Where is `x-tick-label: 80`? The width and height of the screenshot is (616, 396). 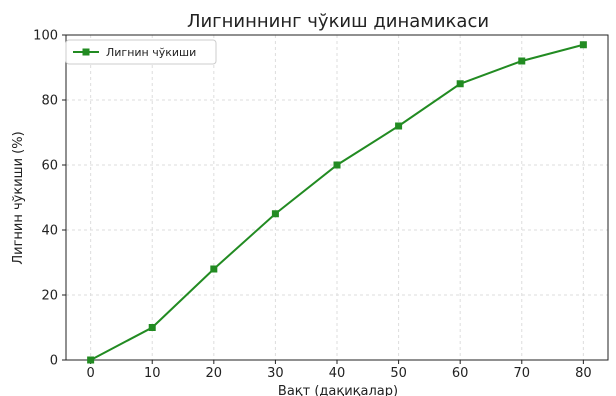
x-tick-label: 80 is located at coordinates (583, 373).